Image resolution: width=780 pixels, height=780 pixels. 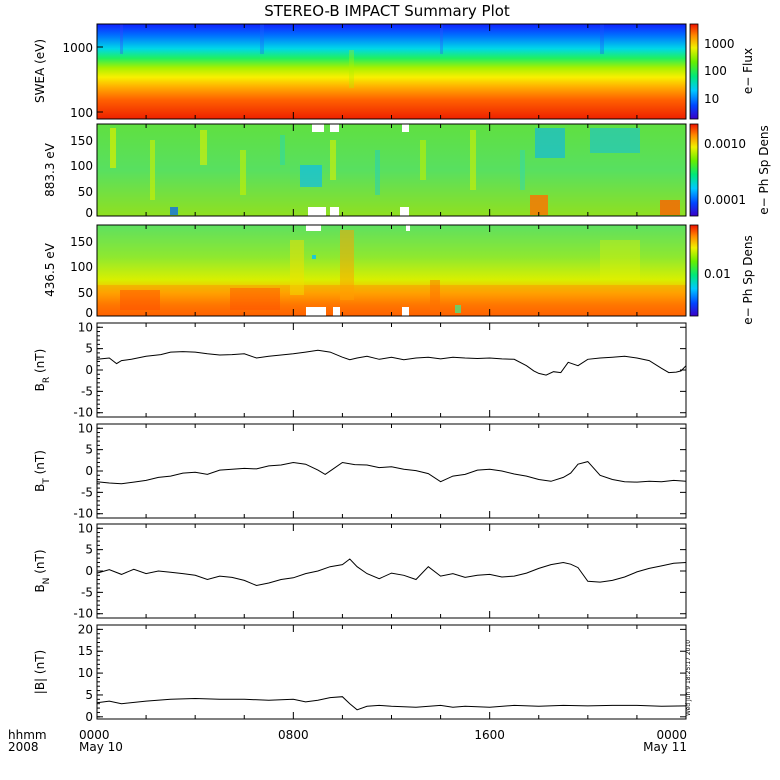 What do you see at coordinates (89, 550) in the screenshot?
I see `bn-ytick-label: 5` at bounding box center [89, 550].